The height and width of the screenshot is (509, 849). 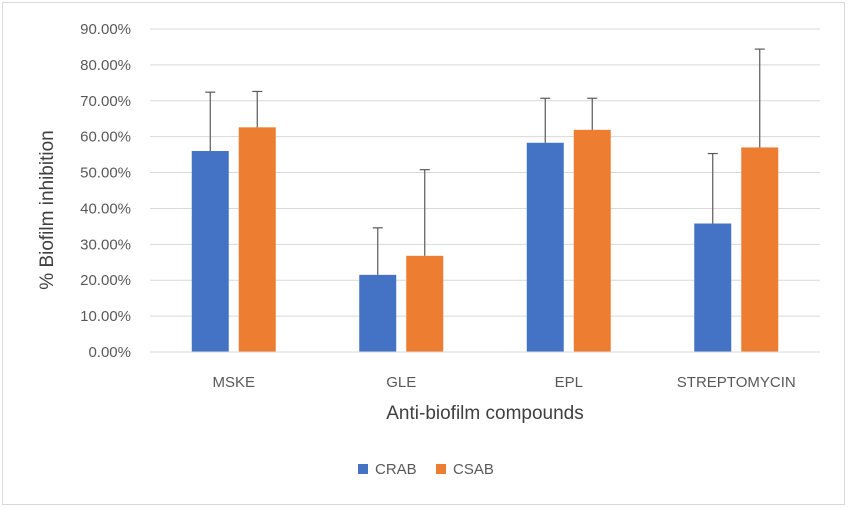 What do you see at coordinates (105, 137) in the screenshot?
I see `y-tick-label: 60.00%` at bounding box center [105, 137].